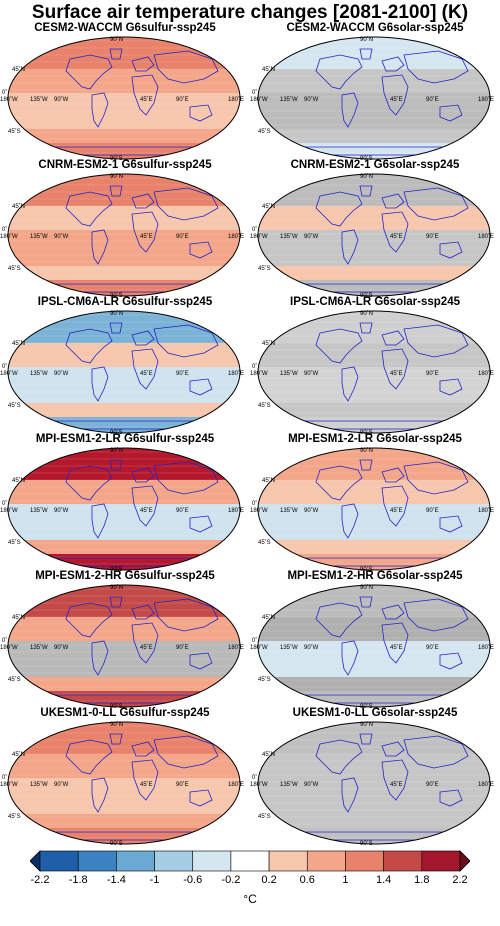 This screenshot has width=500, height=926. Describe the element at coordinates (125, 576) in the screenshot. I see `panel-title: MPI-ESM1-2-HR G6sulfur-ssp245` at that location.